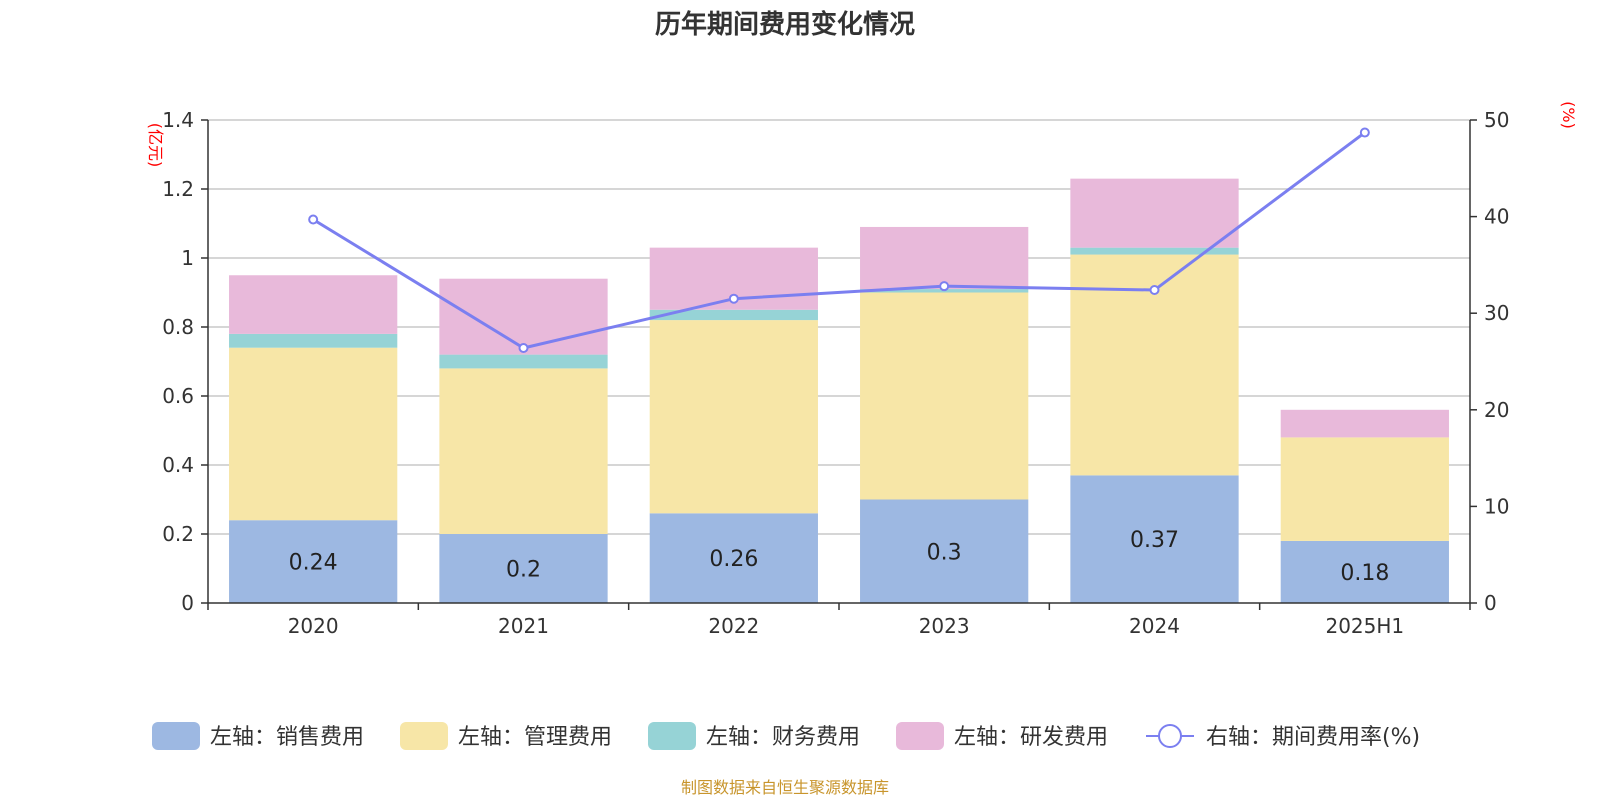 This screenshot has width=1600, height=800. What do you see at coordinates (1031, 737) in the screenshot?
I see `legend-label: 左轴：研发费用` at bounding box center [1031, 737].